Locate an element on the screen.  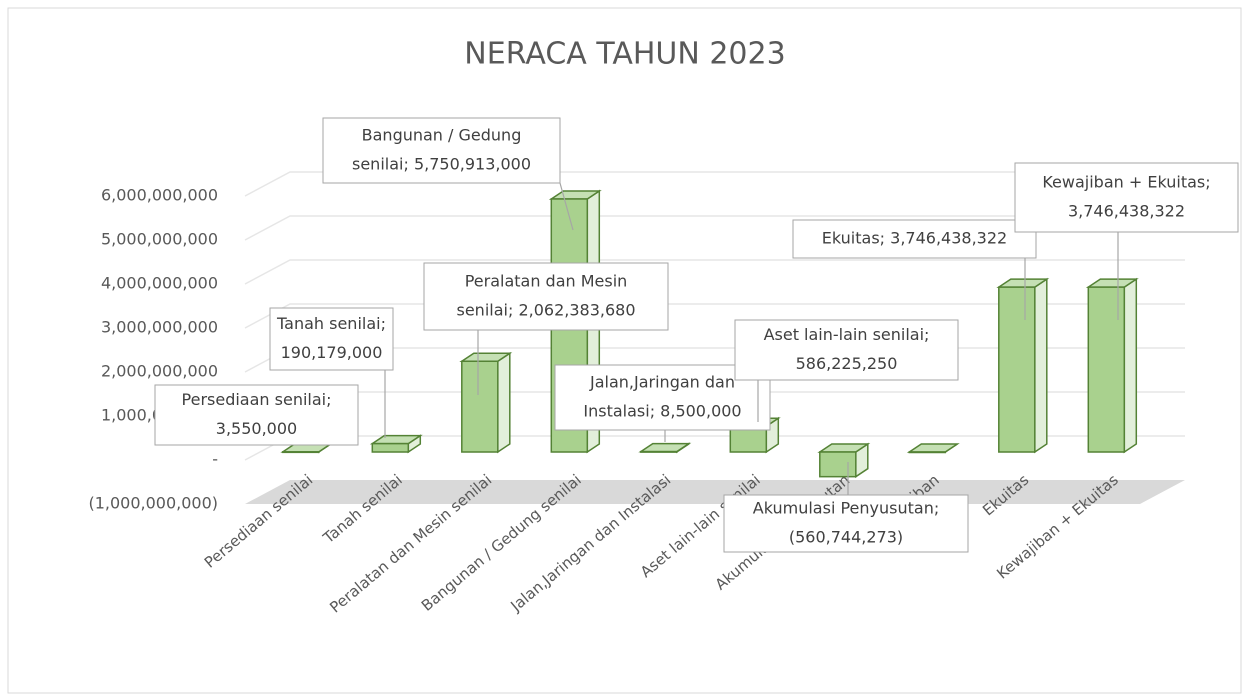
data-label: Ekuitas; 3,746,438,322 is located at coordinates (914, 238).